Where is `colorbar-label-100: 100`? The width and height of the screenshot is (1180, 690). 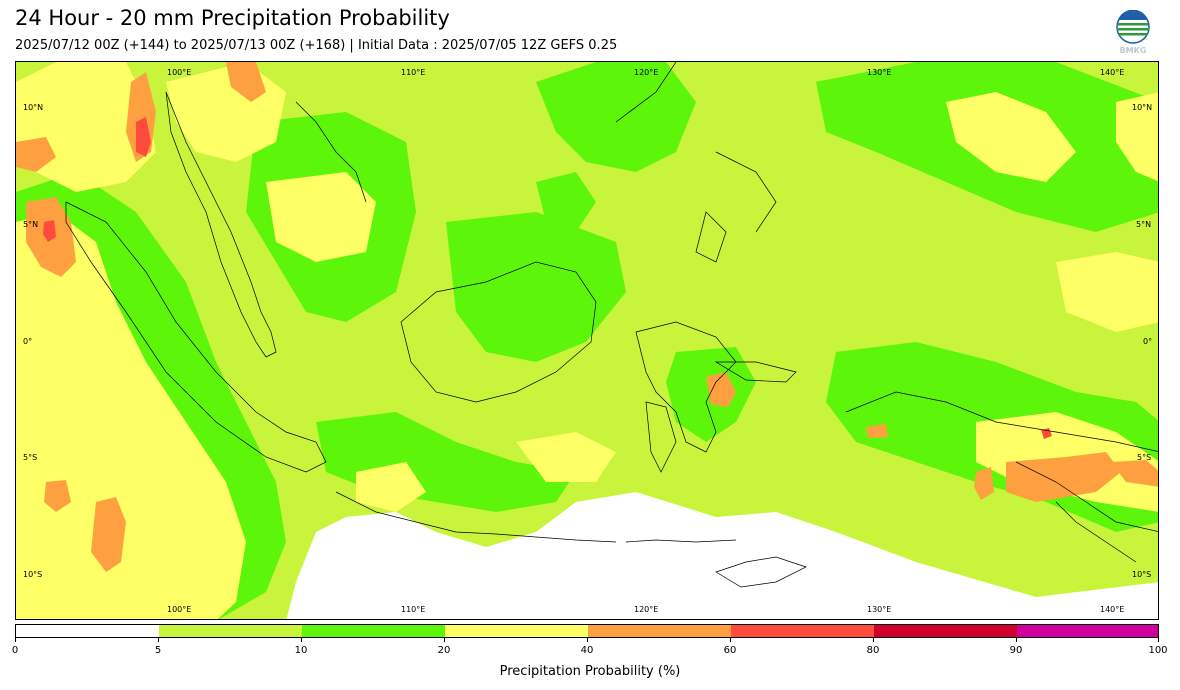
colorbar-label-100: 100 is located at coordinates (1158, 650).